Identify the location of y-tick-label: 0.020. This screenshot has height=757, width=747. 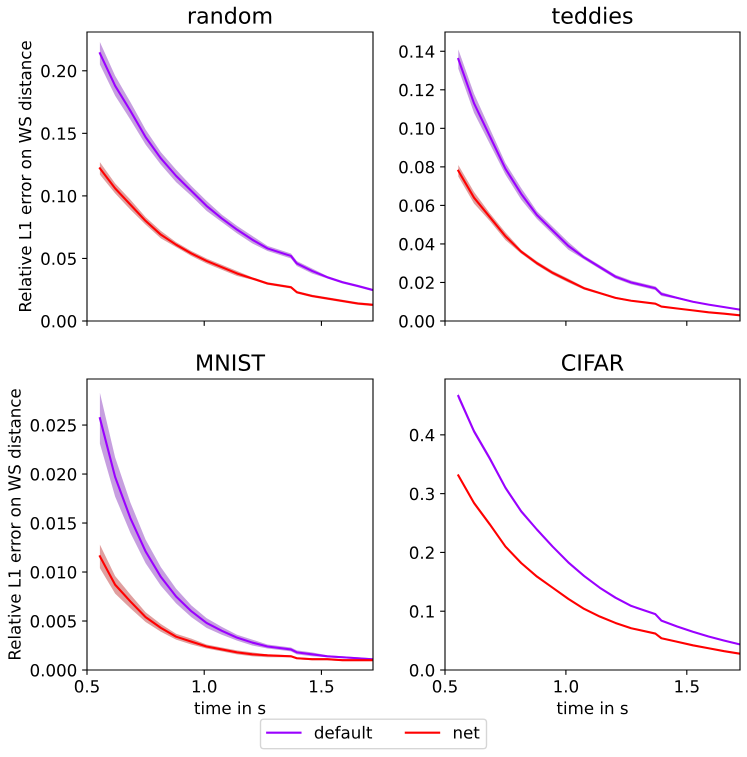
(53, 474).